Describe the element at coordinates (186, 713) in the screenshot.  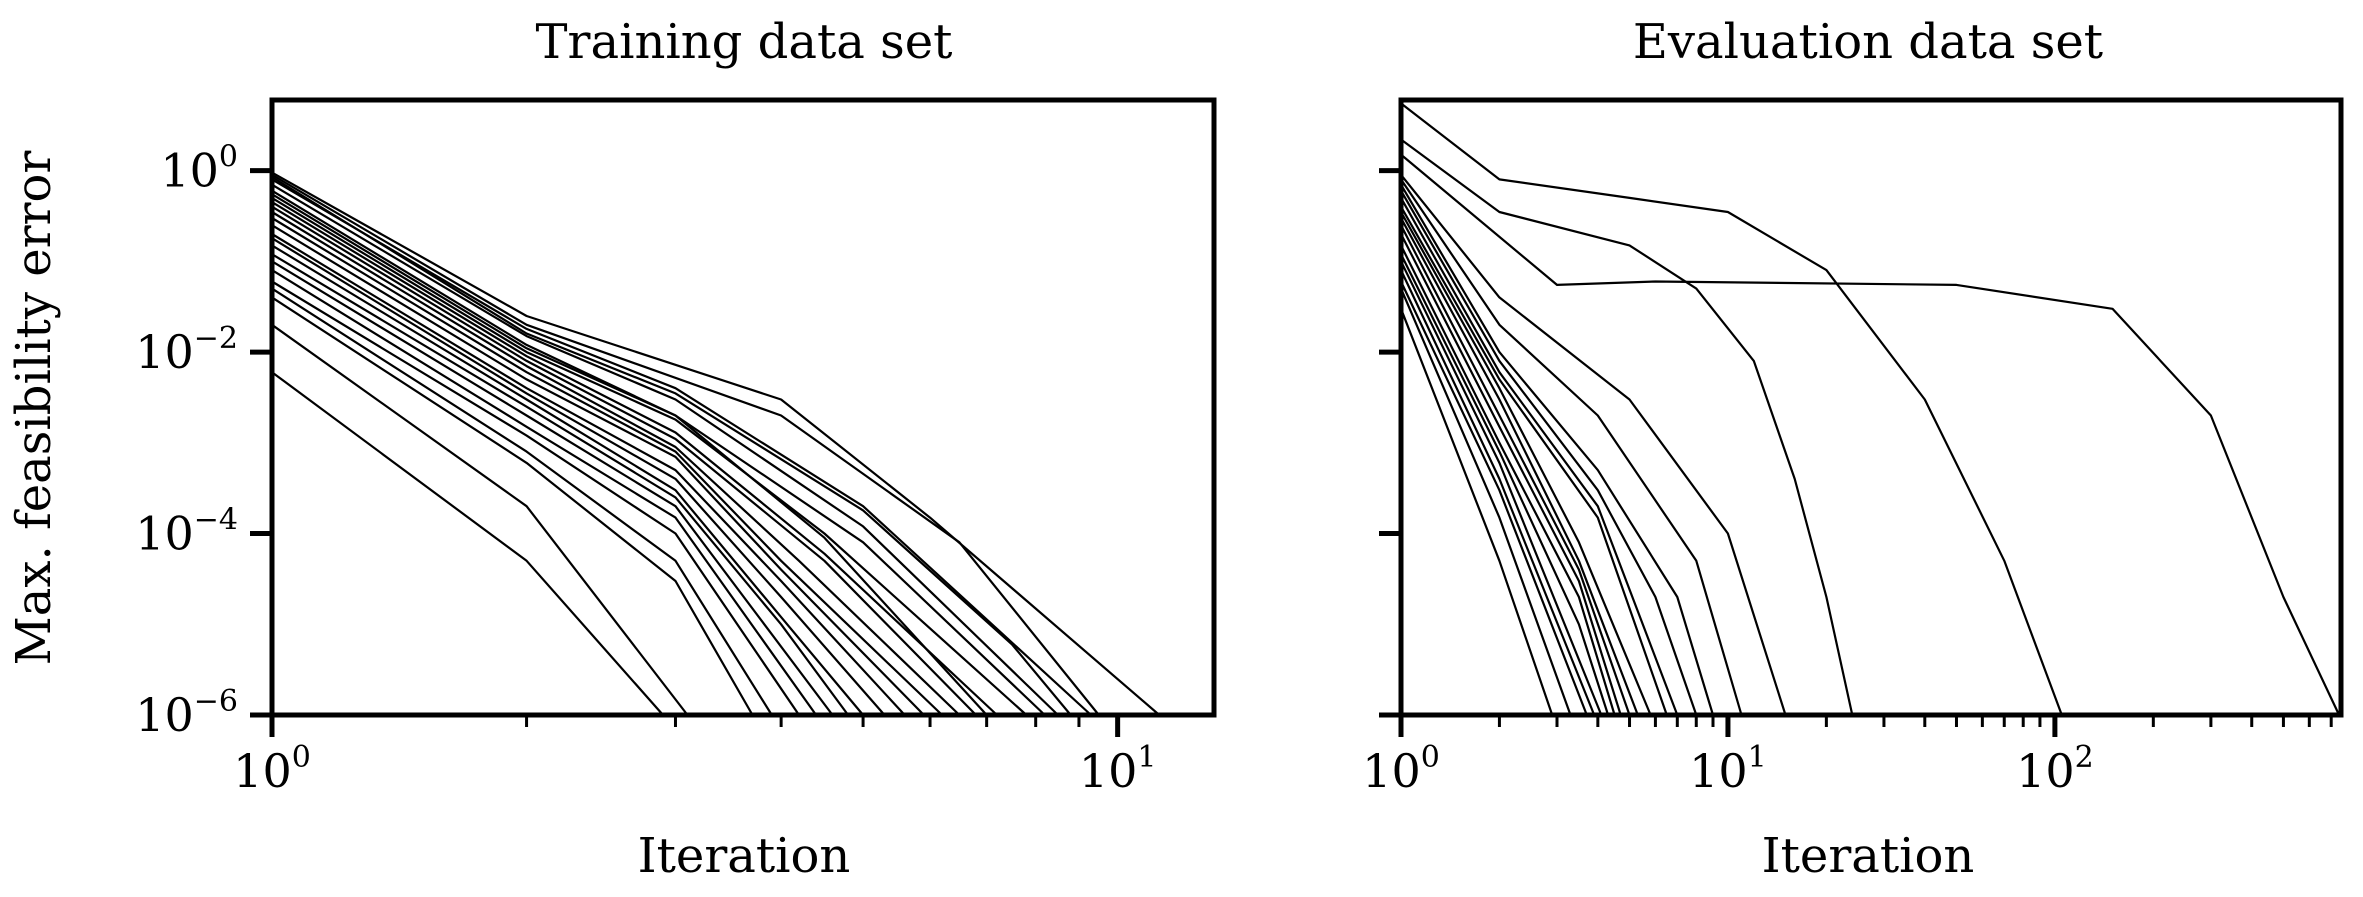
I see `y-tick-label: 10⁻⁶` at that location.